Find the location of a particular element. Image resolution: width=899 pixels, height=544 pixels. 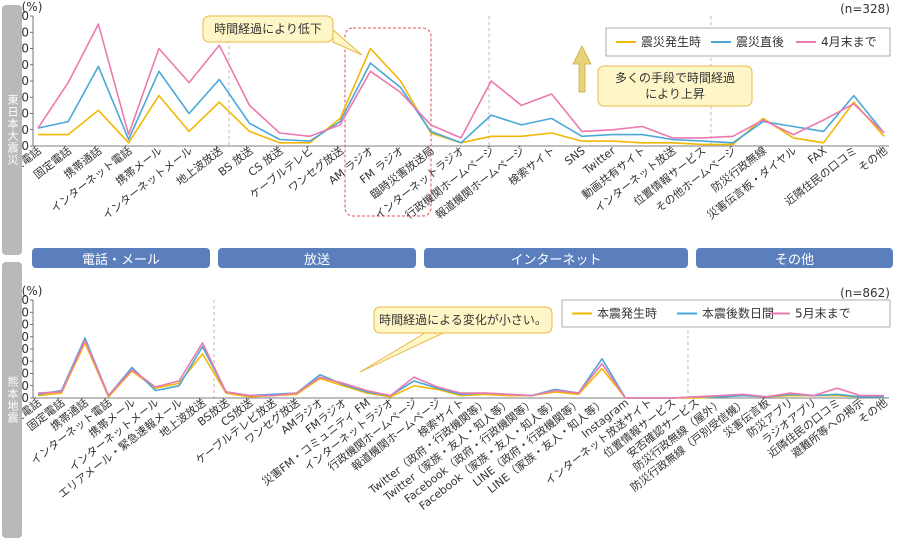

legend-label: 5月末まで is located at coordinates (823, 314).